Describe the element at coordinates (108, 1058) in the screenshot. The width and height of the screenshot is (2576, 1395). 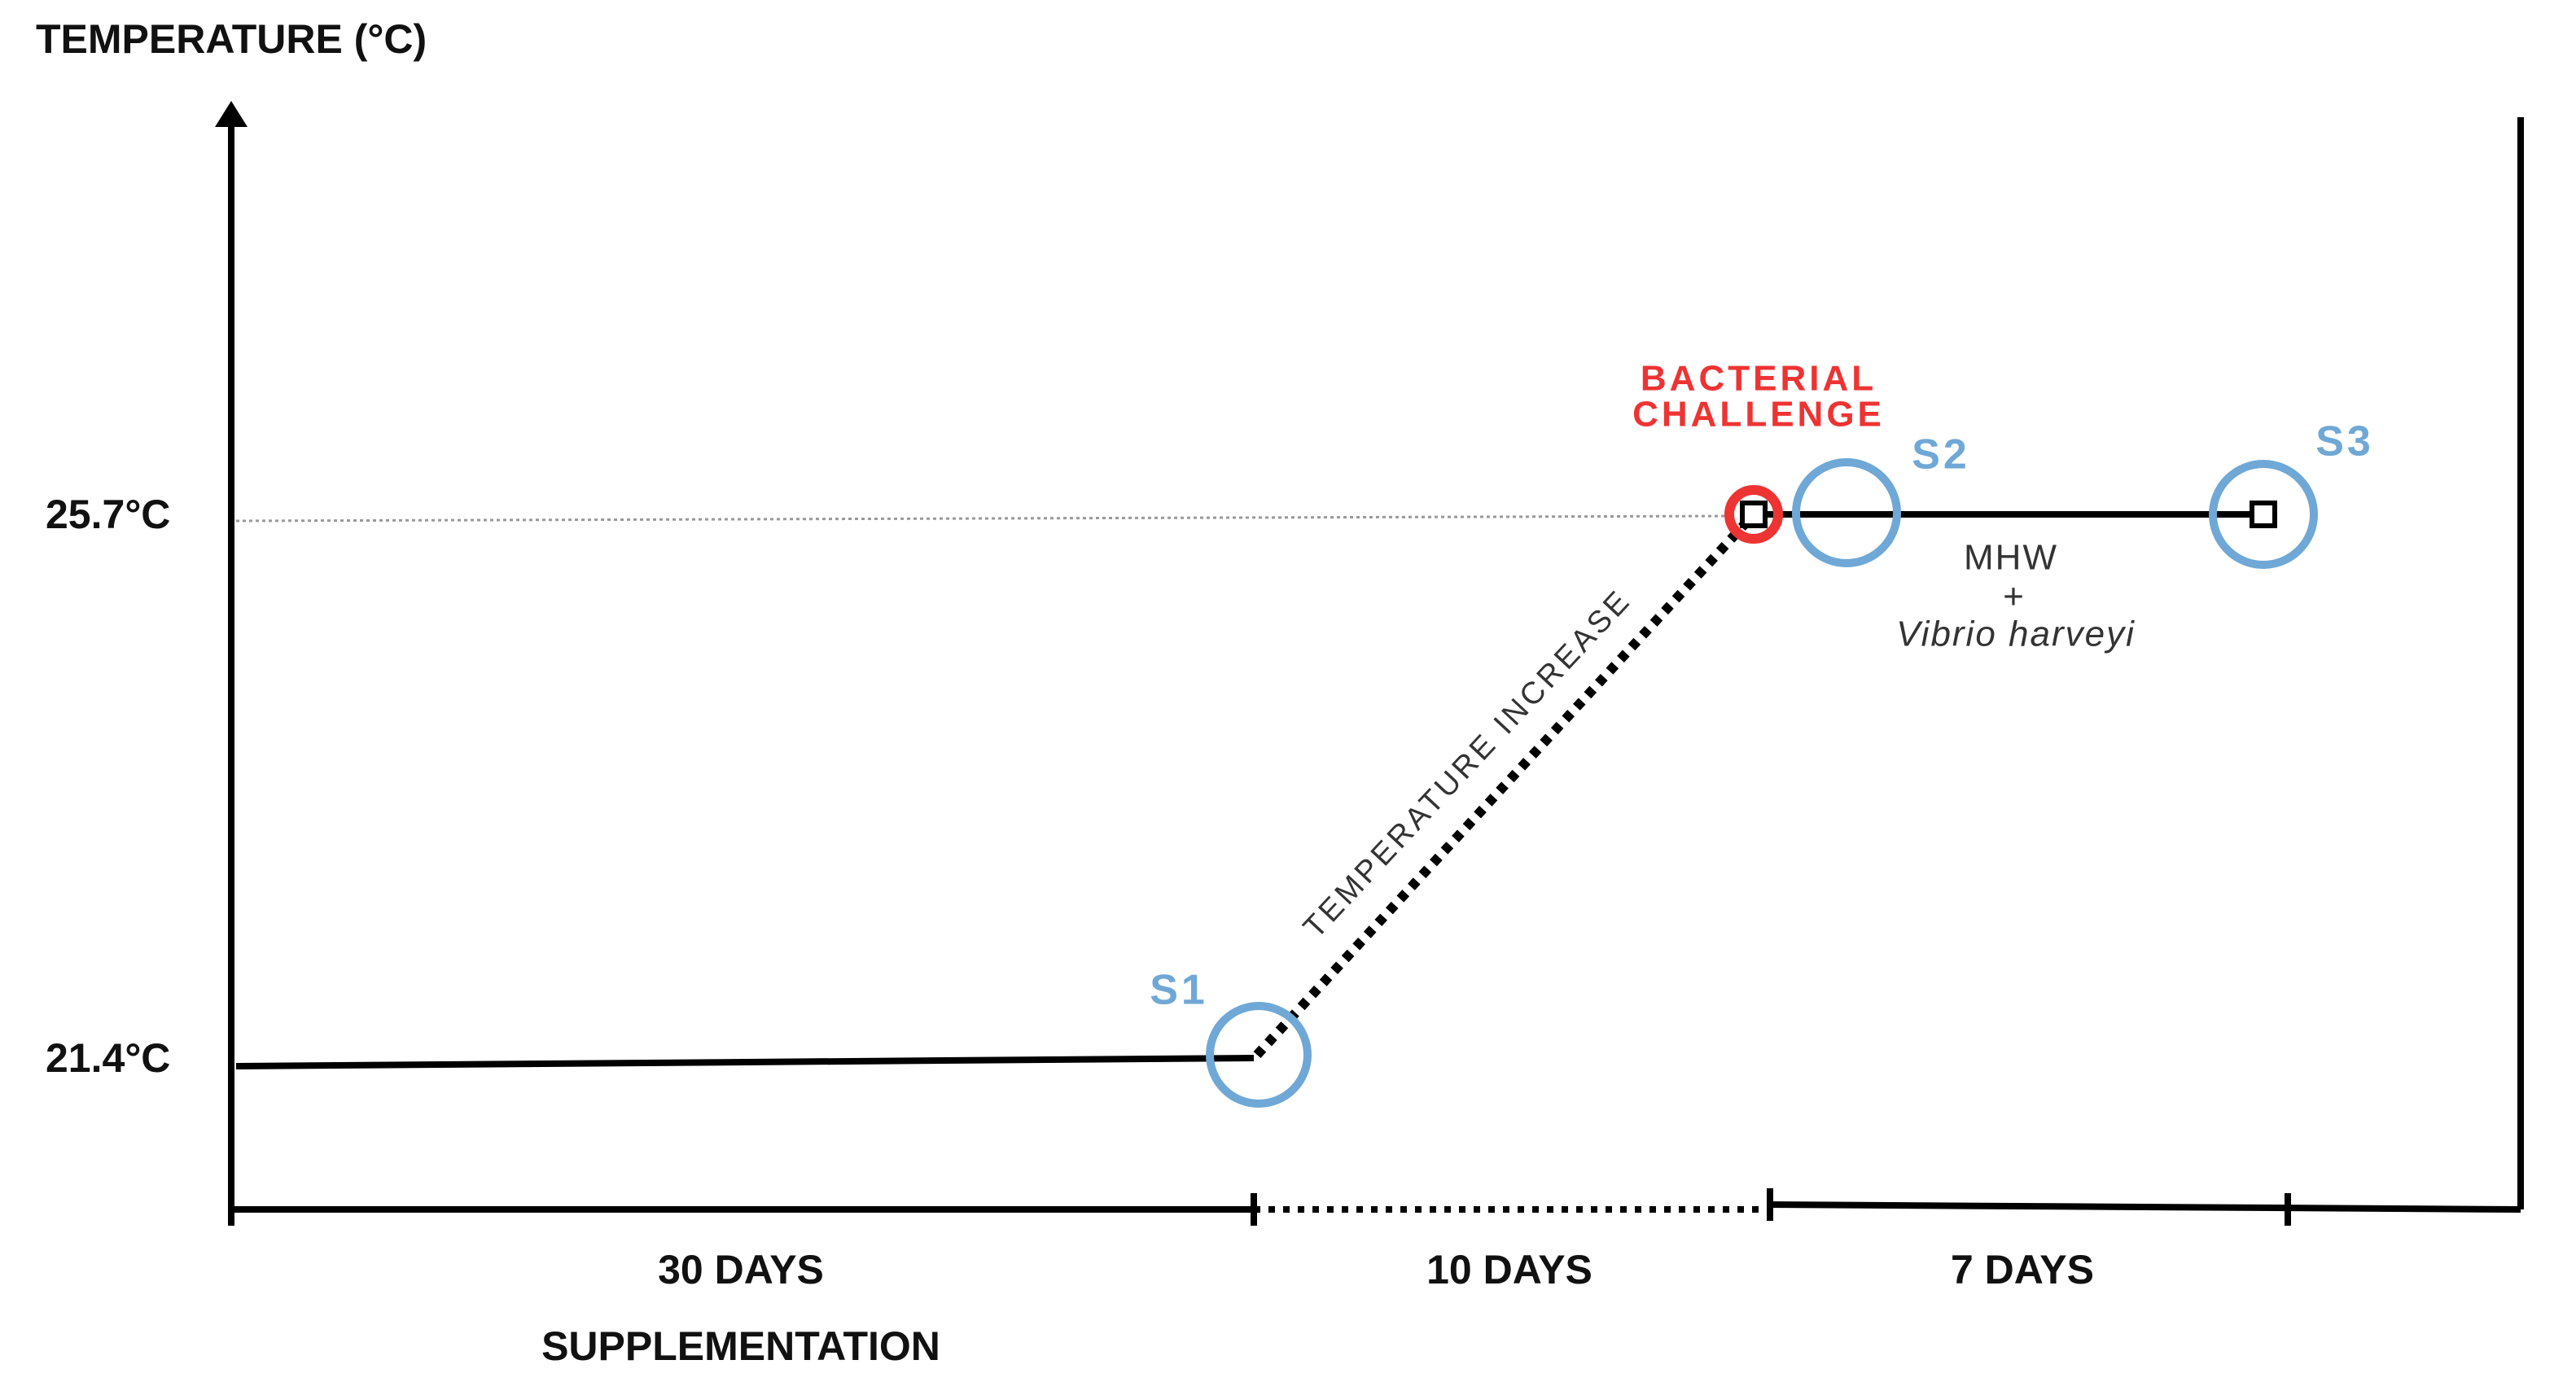
I see `y-tick-label: 21.4°C` at that location.